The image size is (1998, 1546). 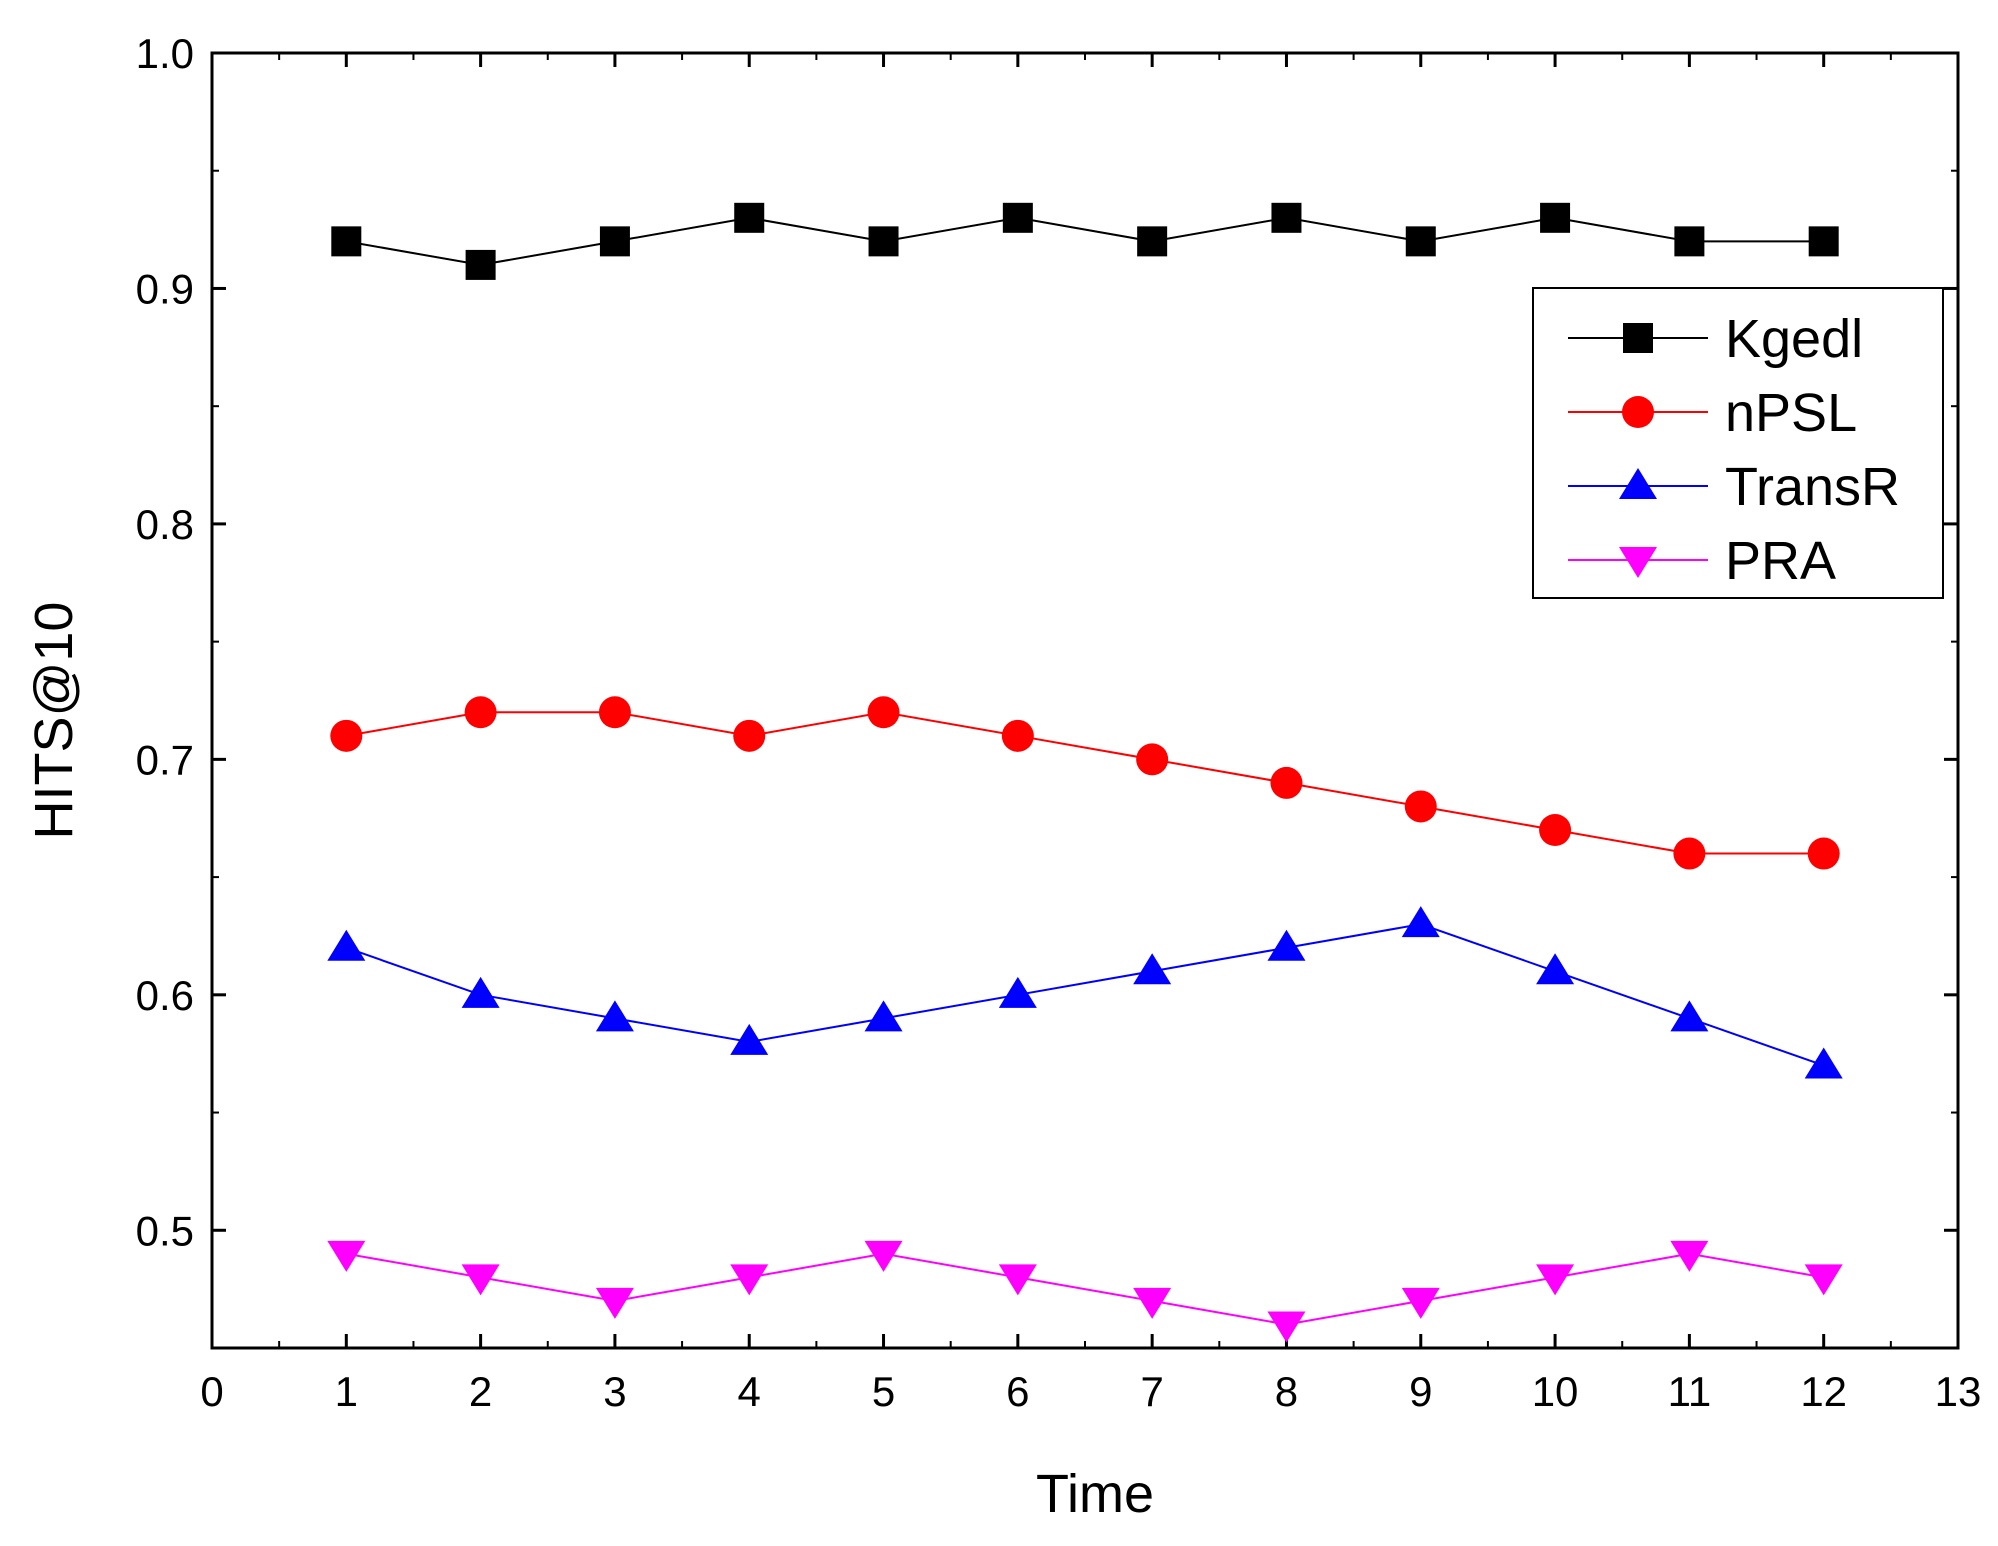 What do you see at coordinates (54, 721) in the screenshot?
I see `y-axis-title: HITS@10` at bounding box center [54, 721].